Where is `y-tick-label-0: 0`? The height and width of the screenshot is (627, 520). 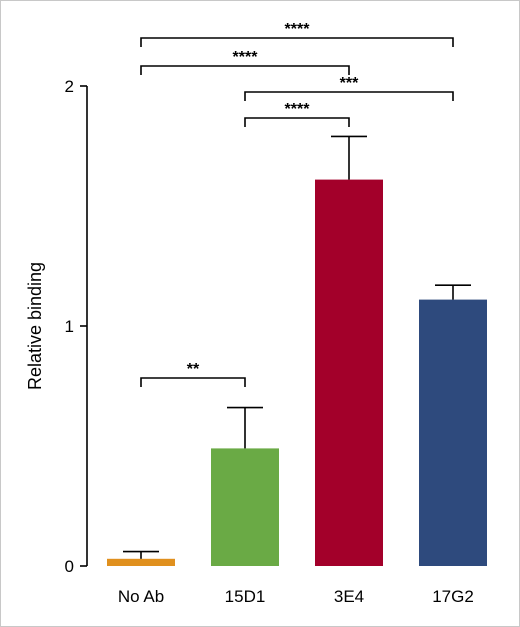 y-tick-label-0: 0 is located at coordinates (69, 566).